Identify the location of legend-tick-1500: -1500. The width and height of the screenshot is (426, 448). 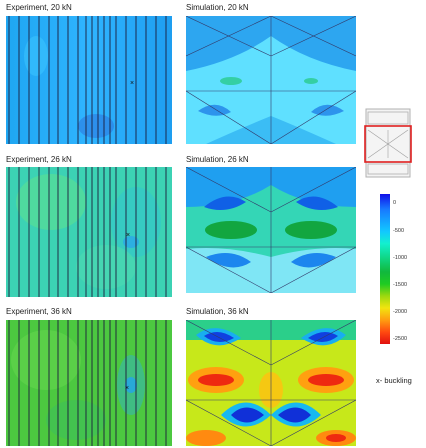
(400, 285).